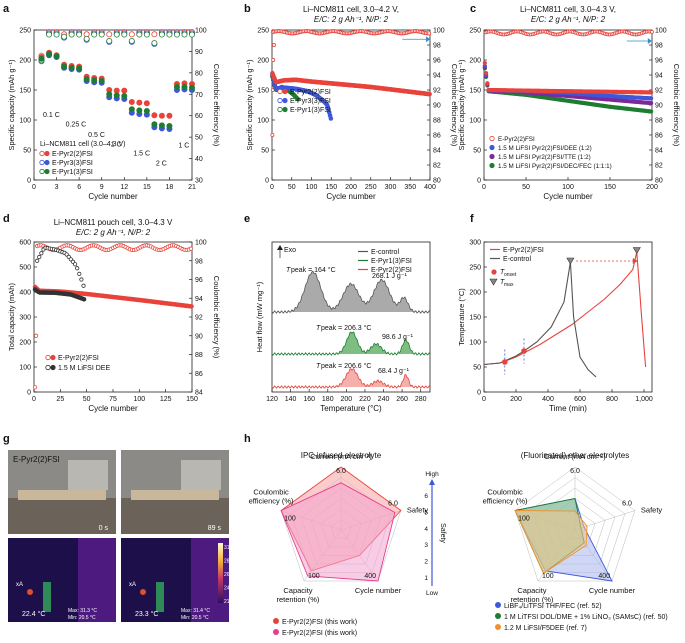 Image resolution: width=685 pixels, height=643 pixels. I want to click on y2-tick-label: 98, so click(437, 46).